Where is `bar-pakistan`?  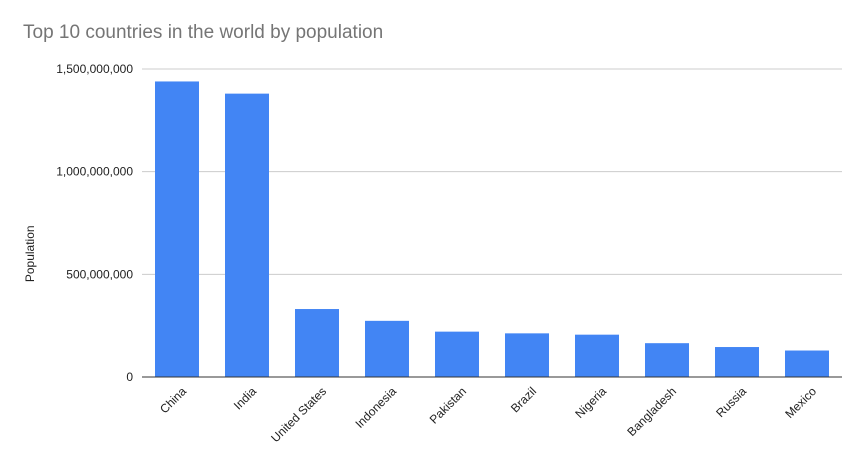
bar-pakistan is located at coordinates (457, 354).